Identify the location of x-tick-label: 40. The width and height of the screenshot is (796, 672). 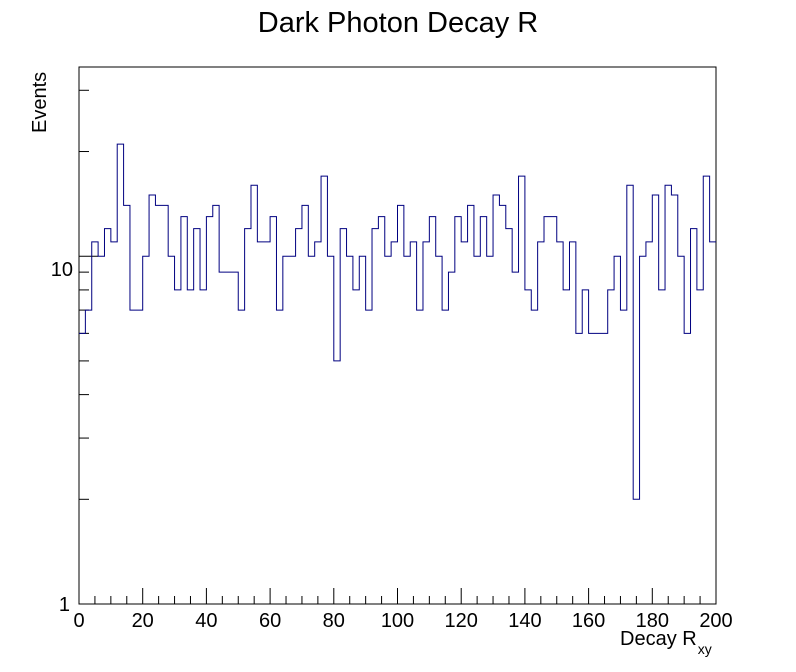
(206, 621).